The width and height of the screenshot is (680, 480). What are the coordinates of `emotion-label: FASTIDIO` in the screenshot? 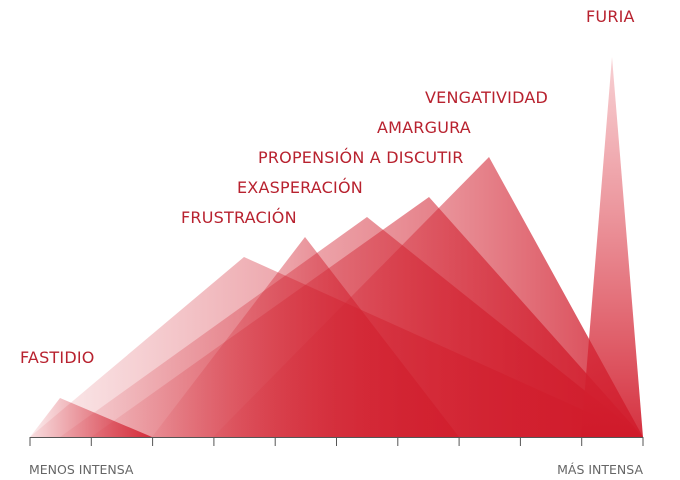 It's located at (57, 357).